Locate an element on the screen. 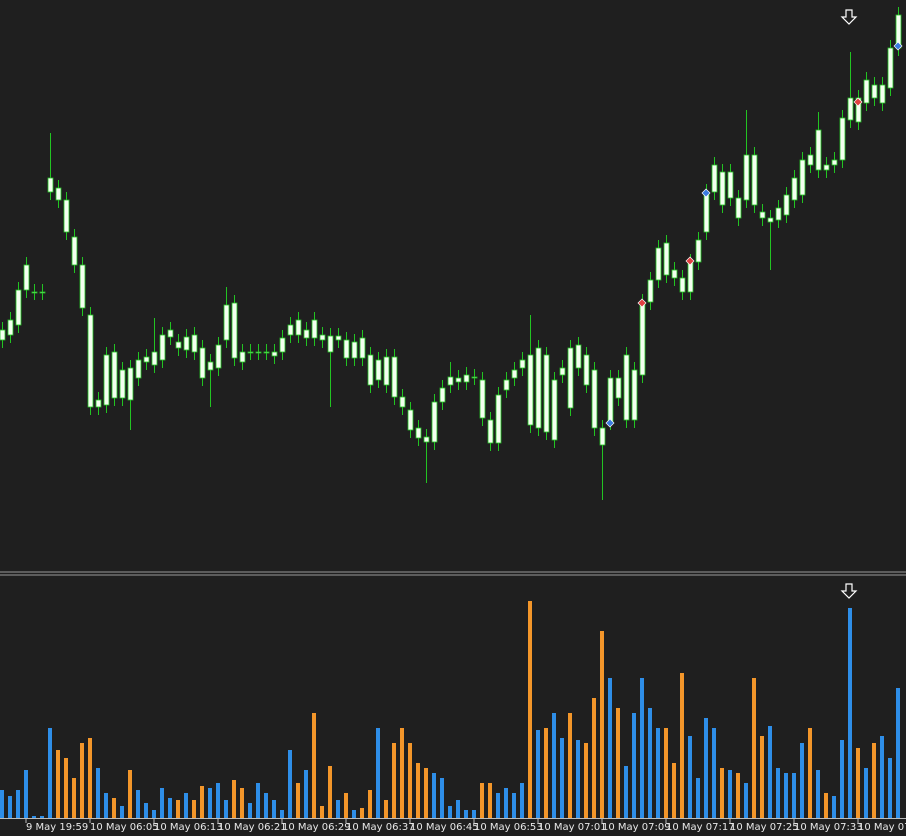  x-tick-label: 10 May 07:25 is located at coordinates (764, 827).